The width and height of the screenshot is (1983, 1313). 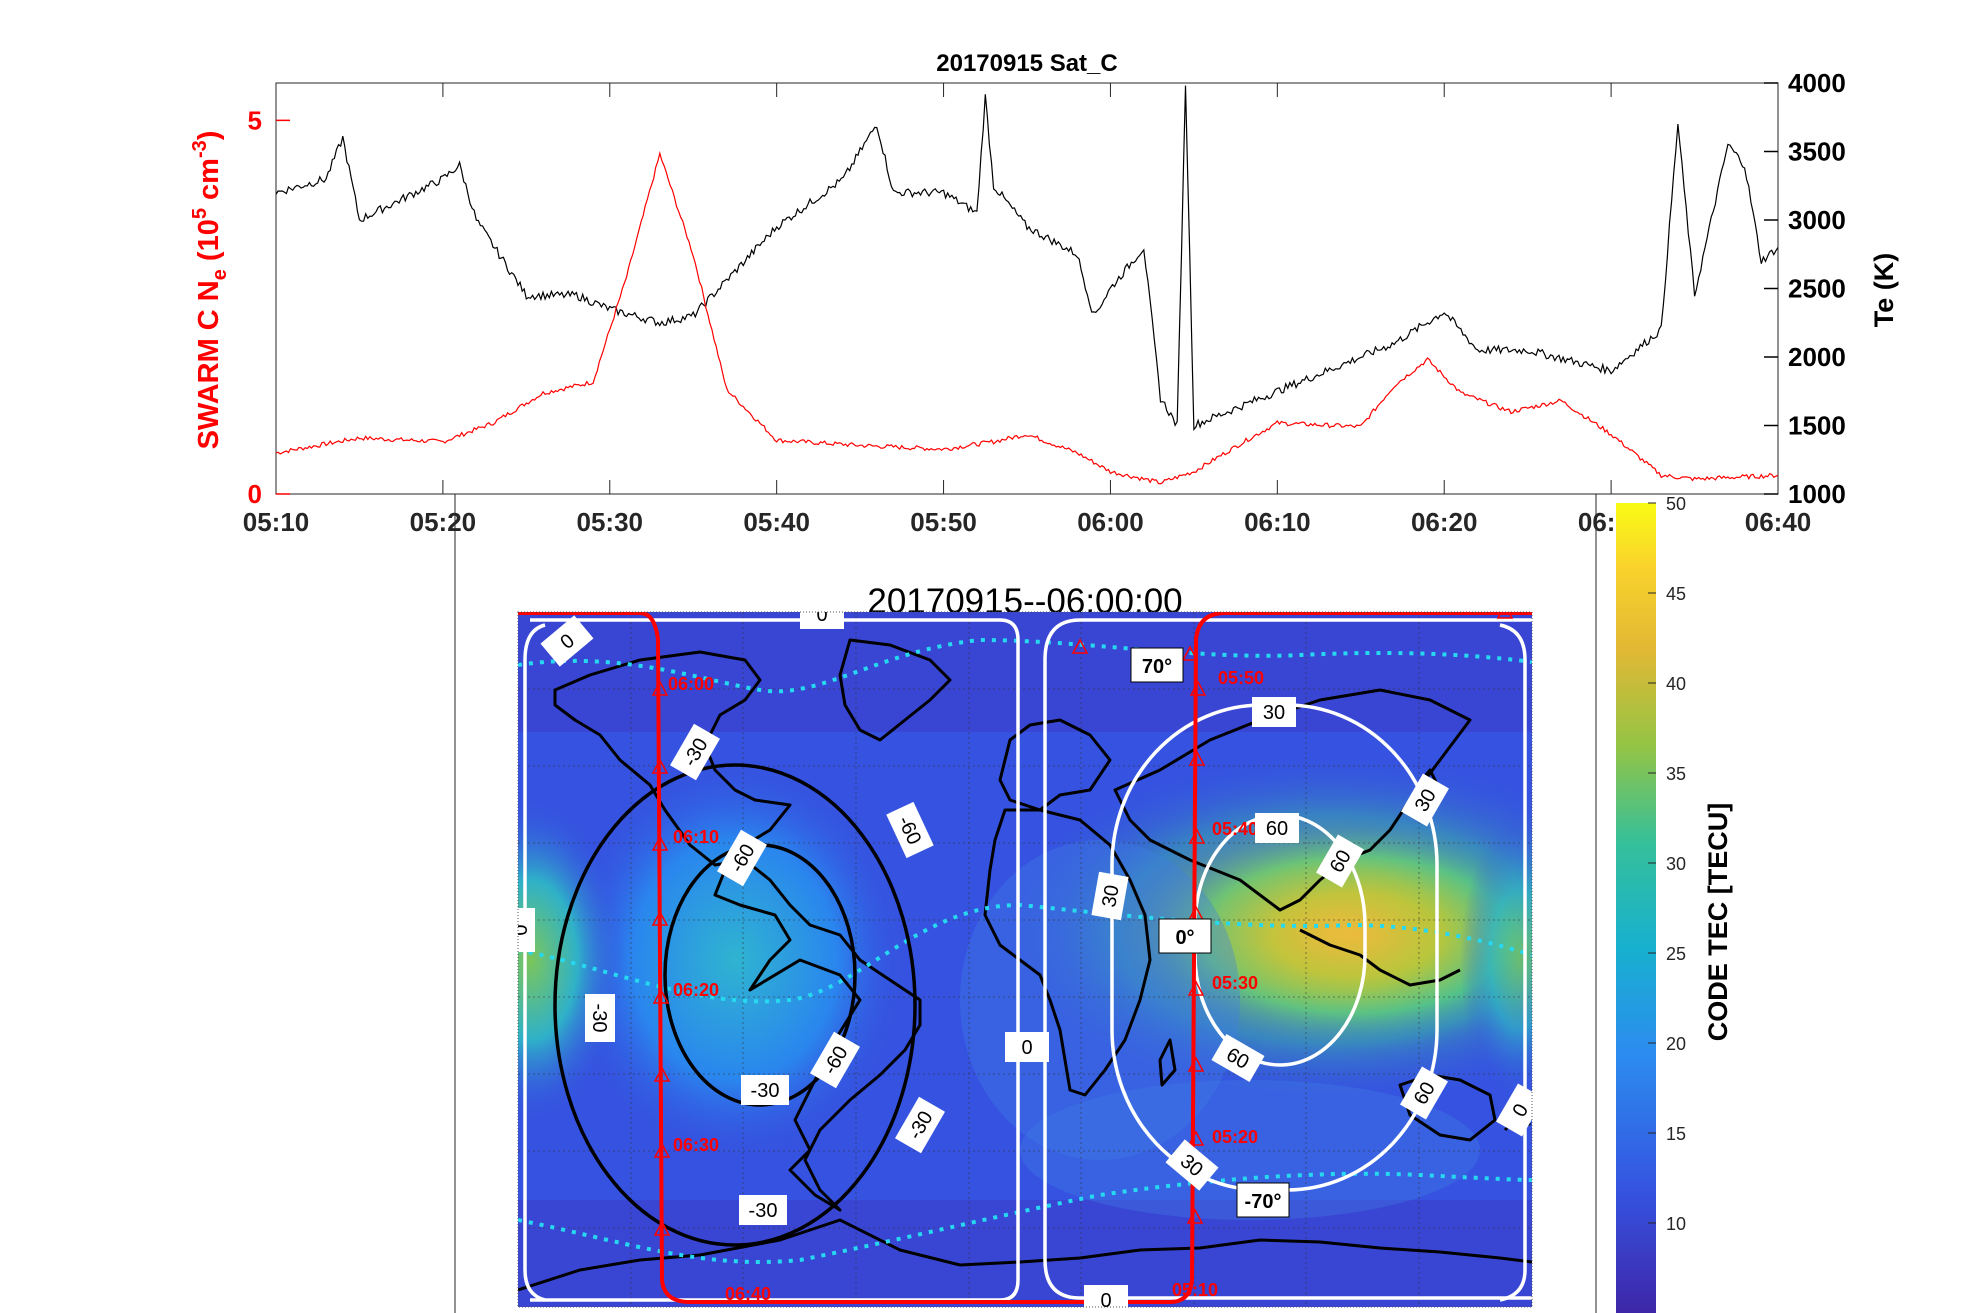 I want to click on orbit-time-label: 06:10, so click(x=696, y=837).